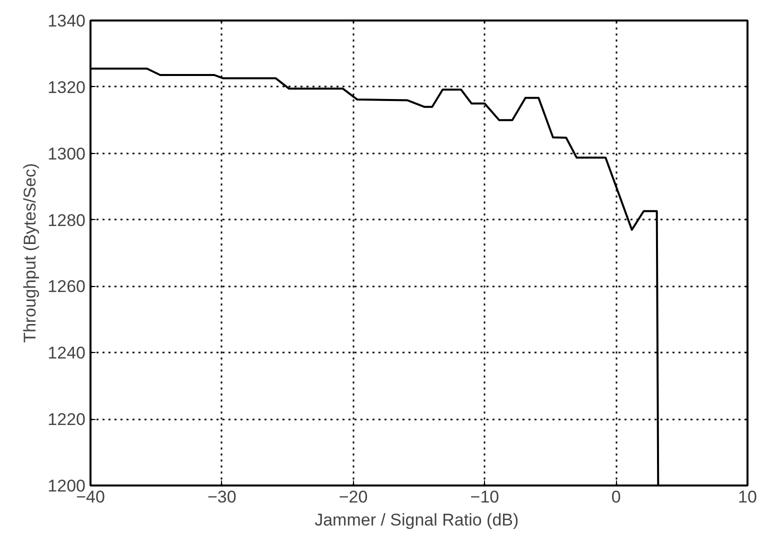 This screenshot has height=545, width=762. I want to click on y-tick-label: 1260, so click(67, 286).